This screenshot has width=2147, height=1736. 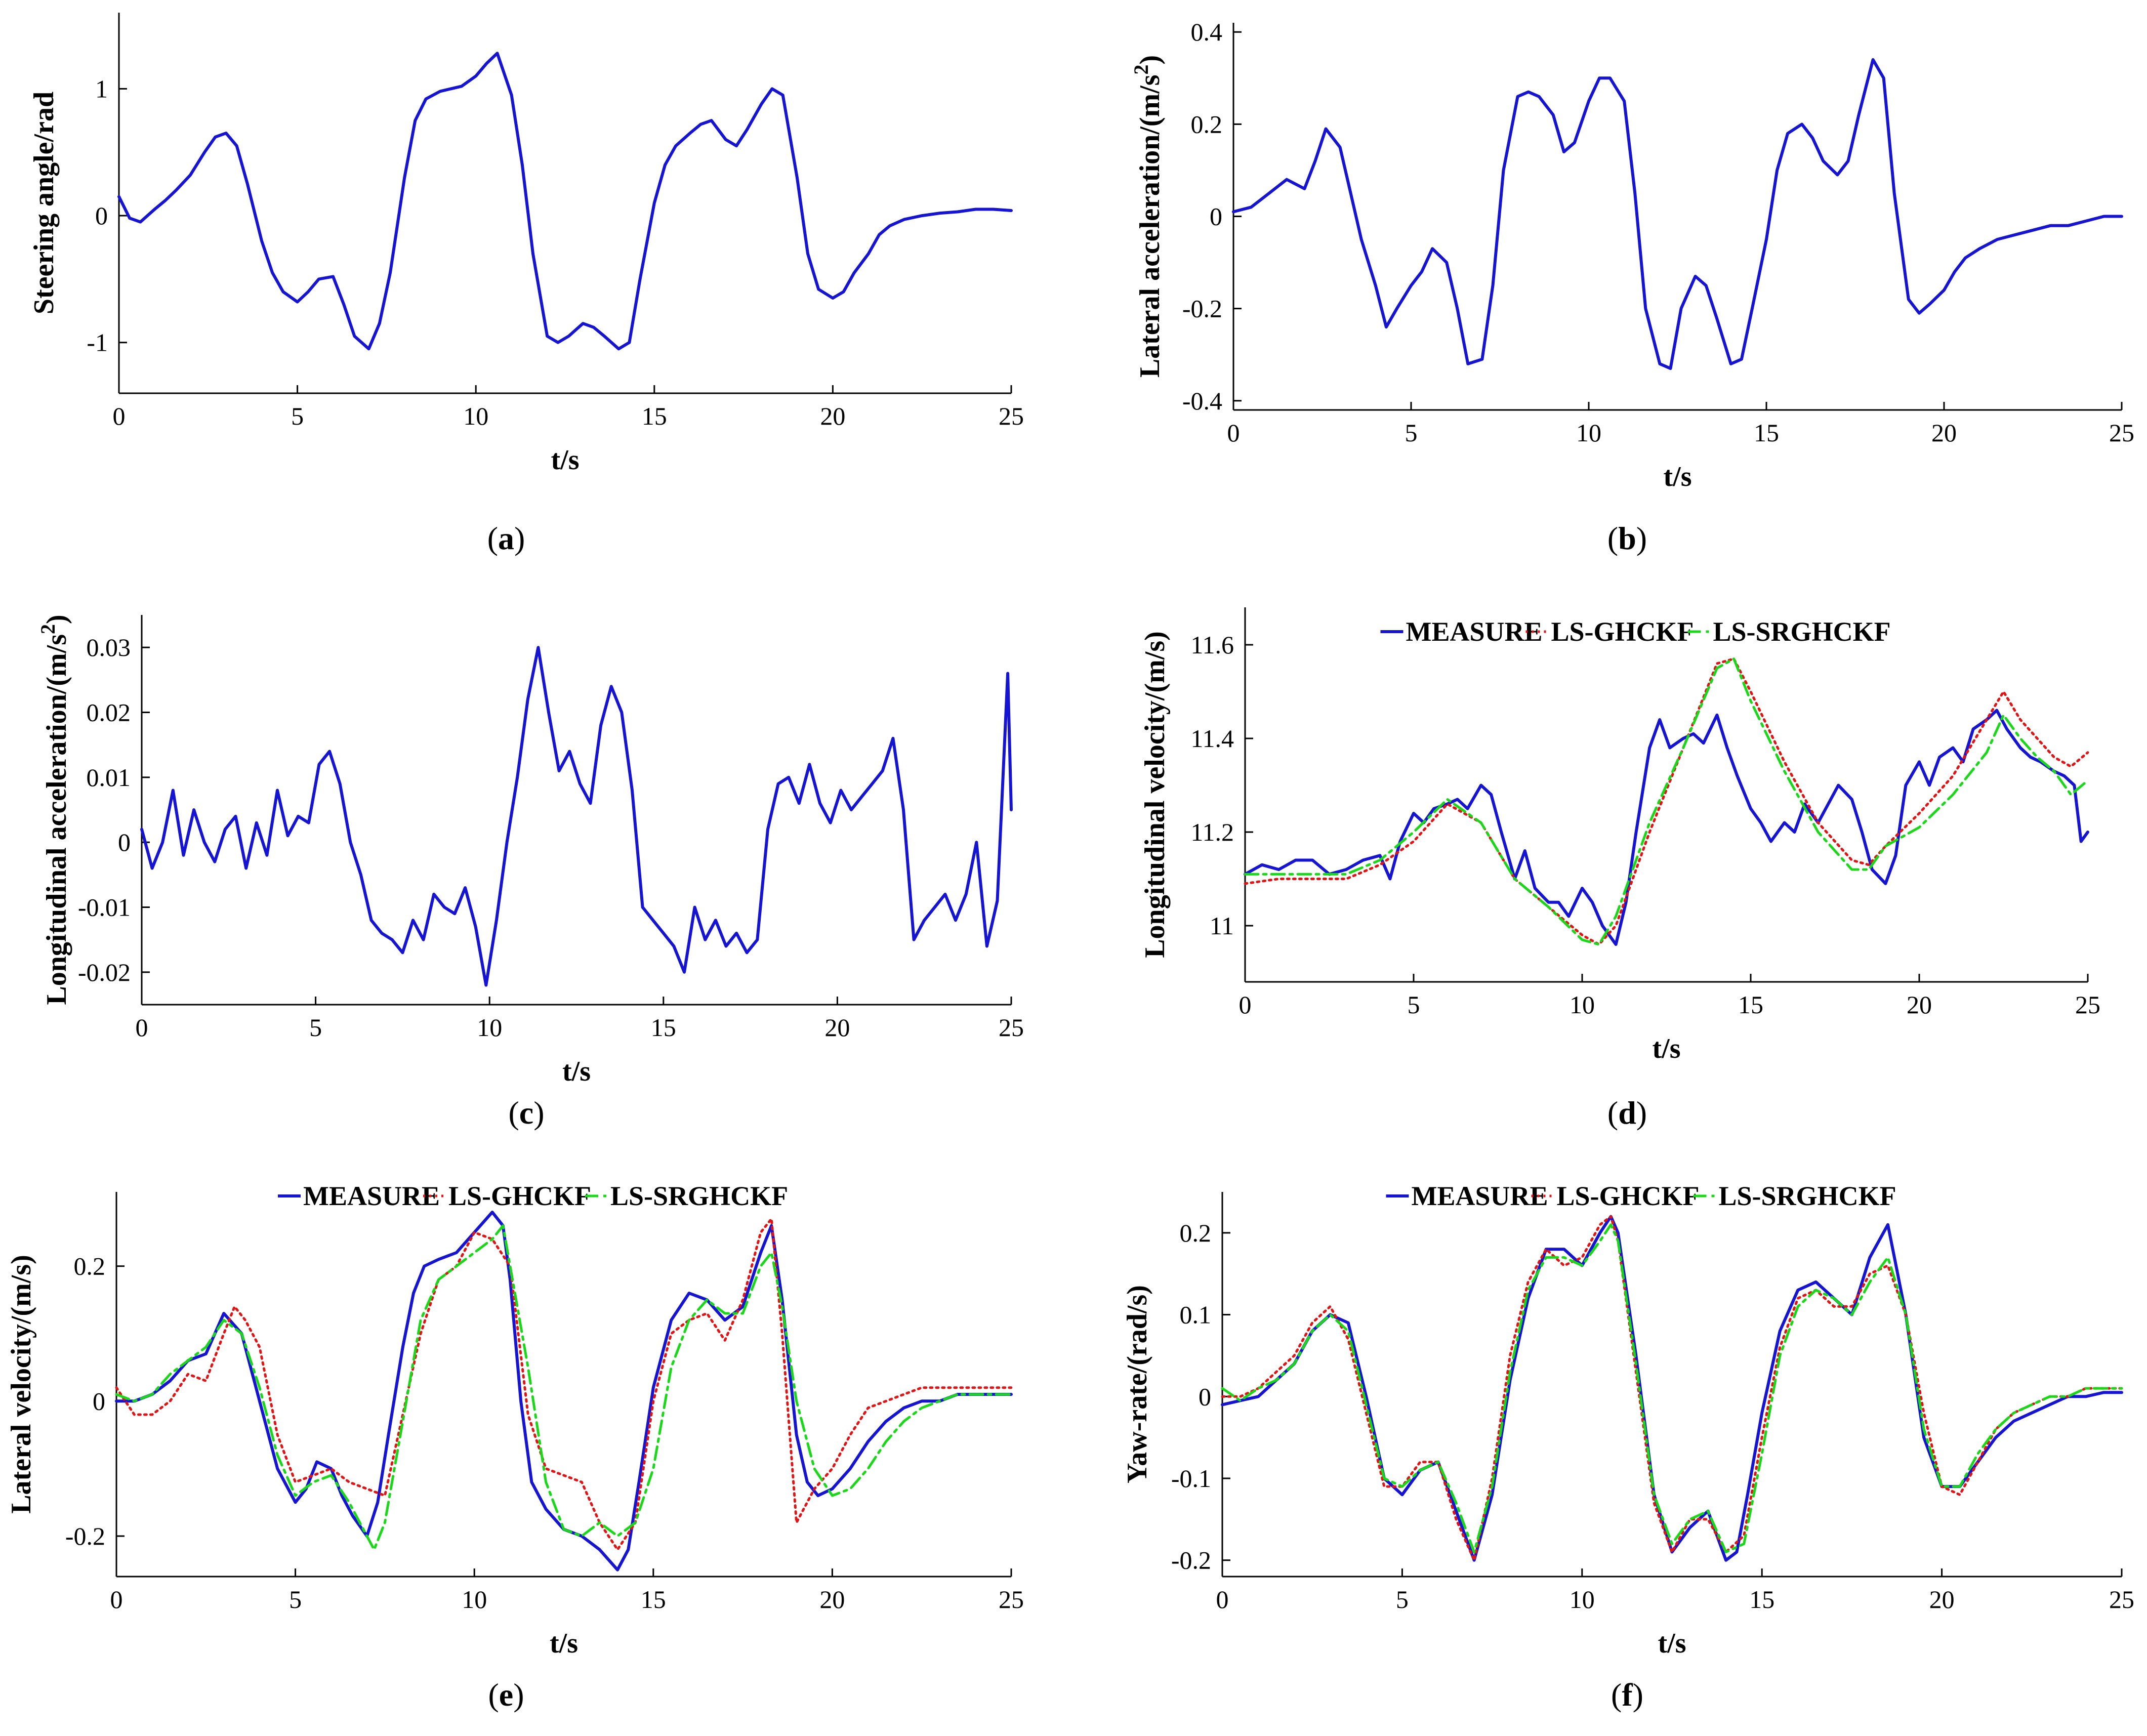 What do you see at coordinates (101, 88) in the screenshot?
I see `y-tick-label: 1` at bounding box center [101, 88].